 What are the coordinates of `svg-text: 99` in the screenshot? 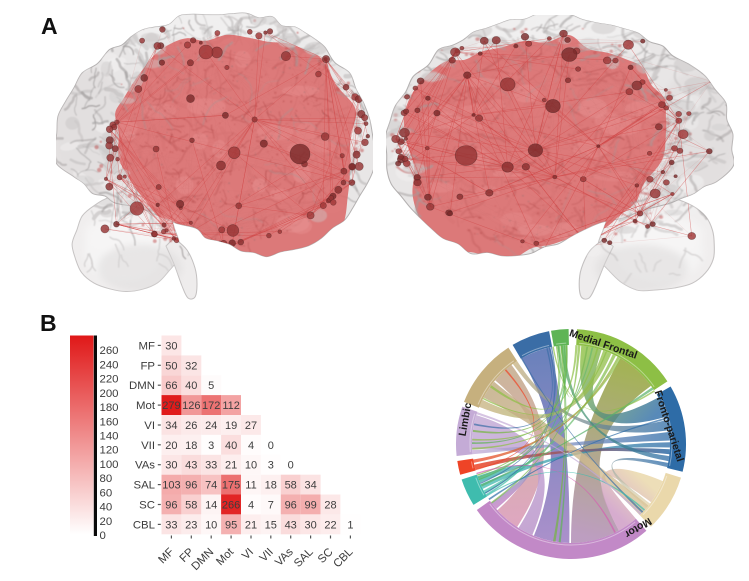 It's located at (310, 506).